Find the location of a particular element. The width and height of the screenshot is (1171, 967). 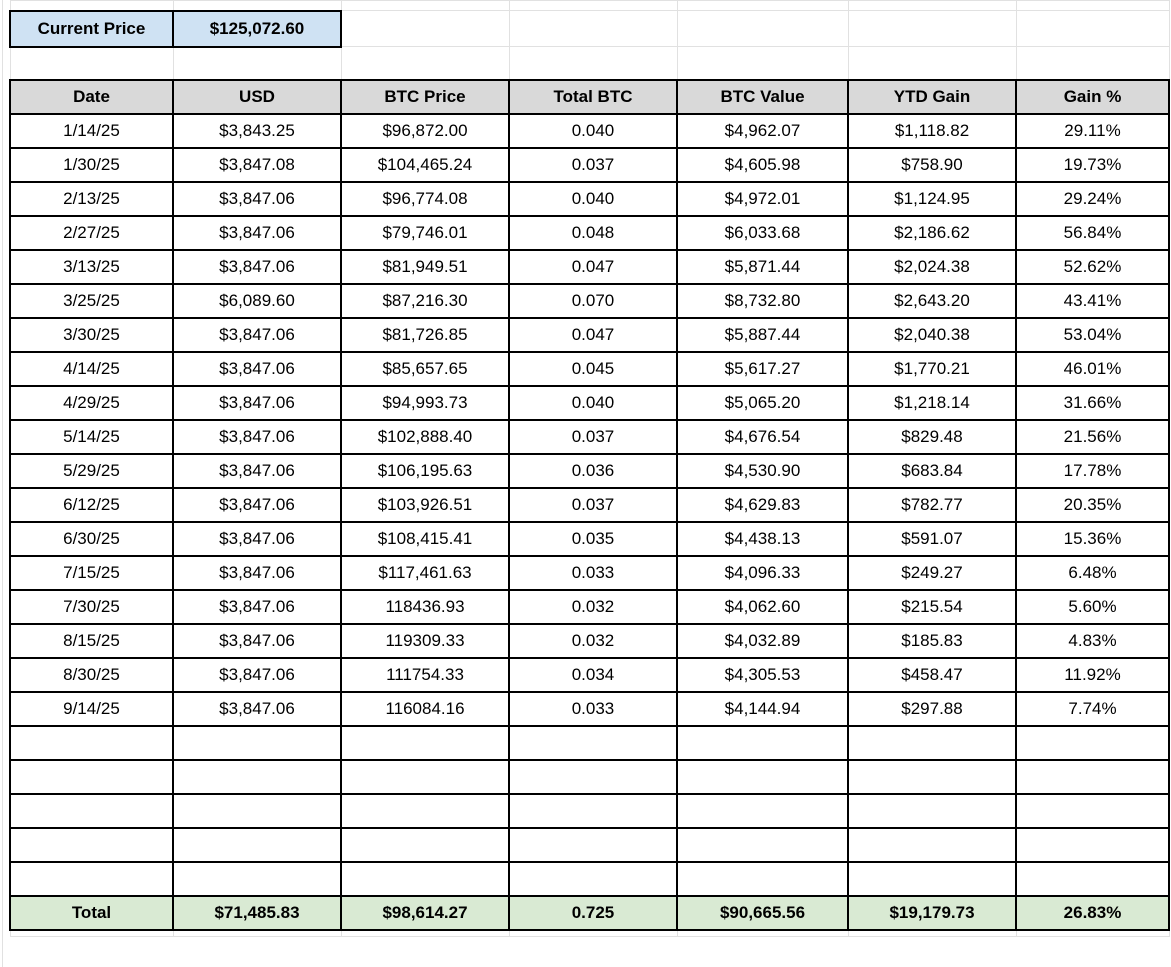

cell-btc-value: $4,962.07 is located at coordinates (762, 130).